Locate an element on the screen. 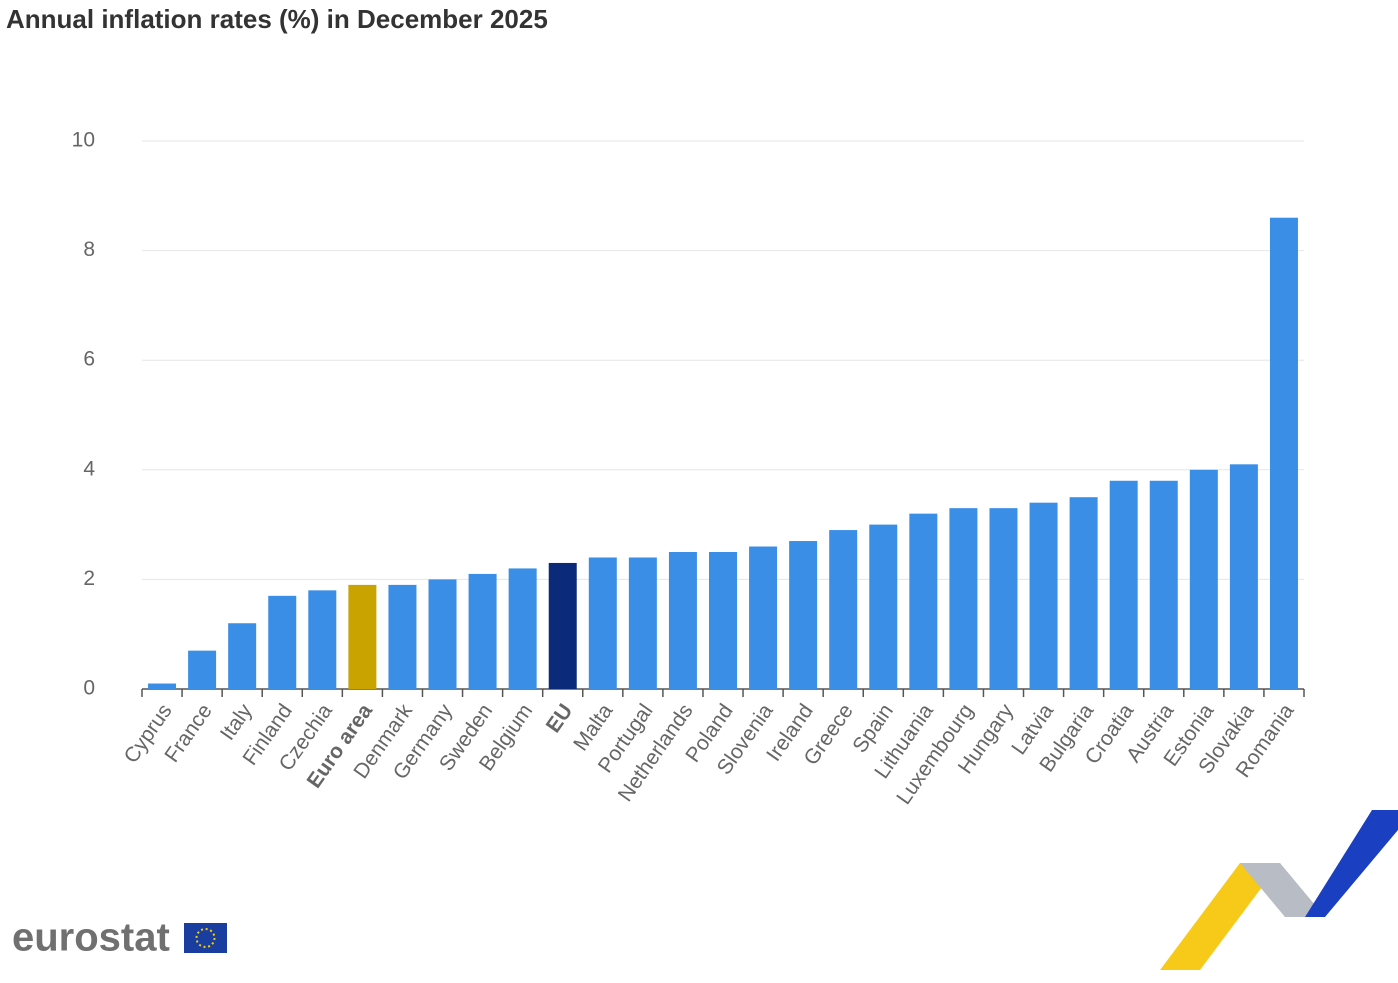 This screenshot has width=1398, height=983. y-tick-label: 2 is located at coordinates (89, 578).